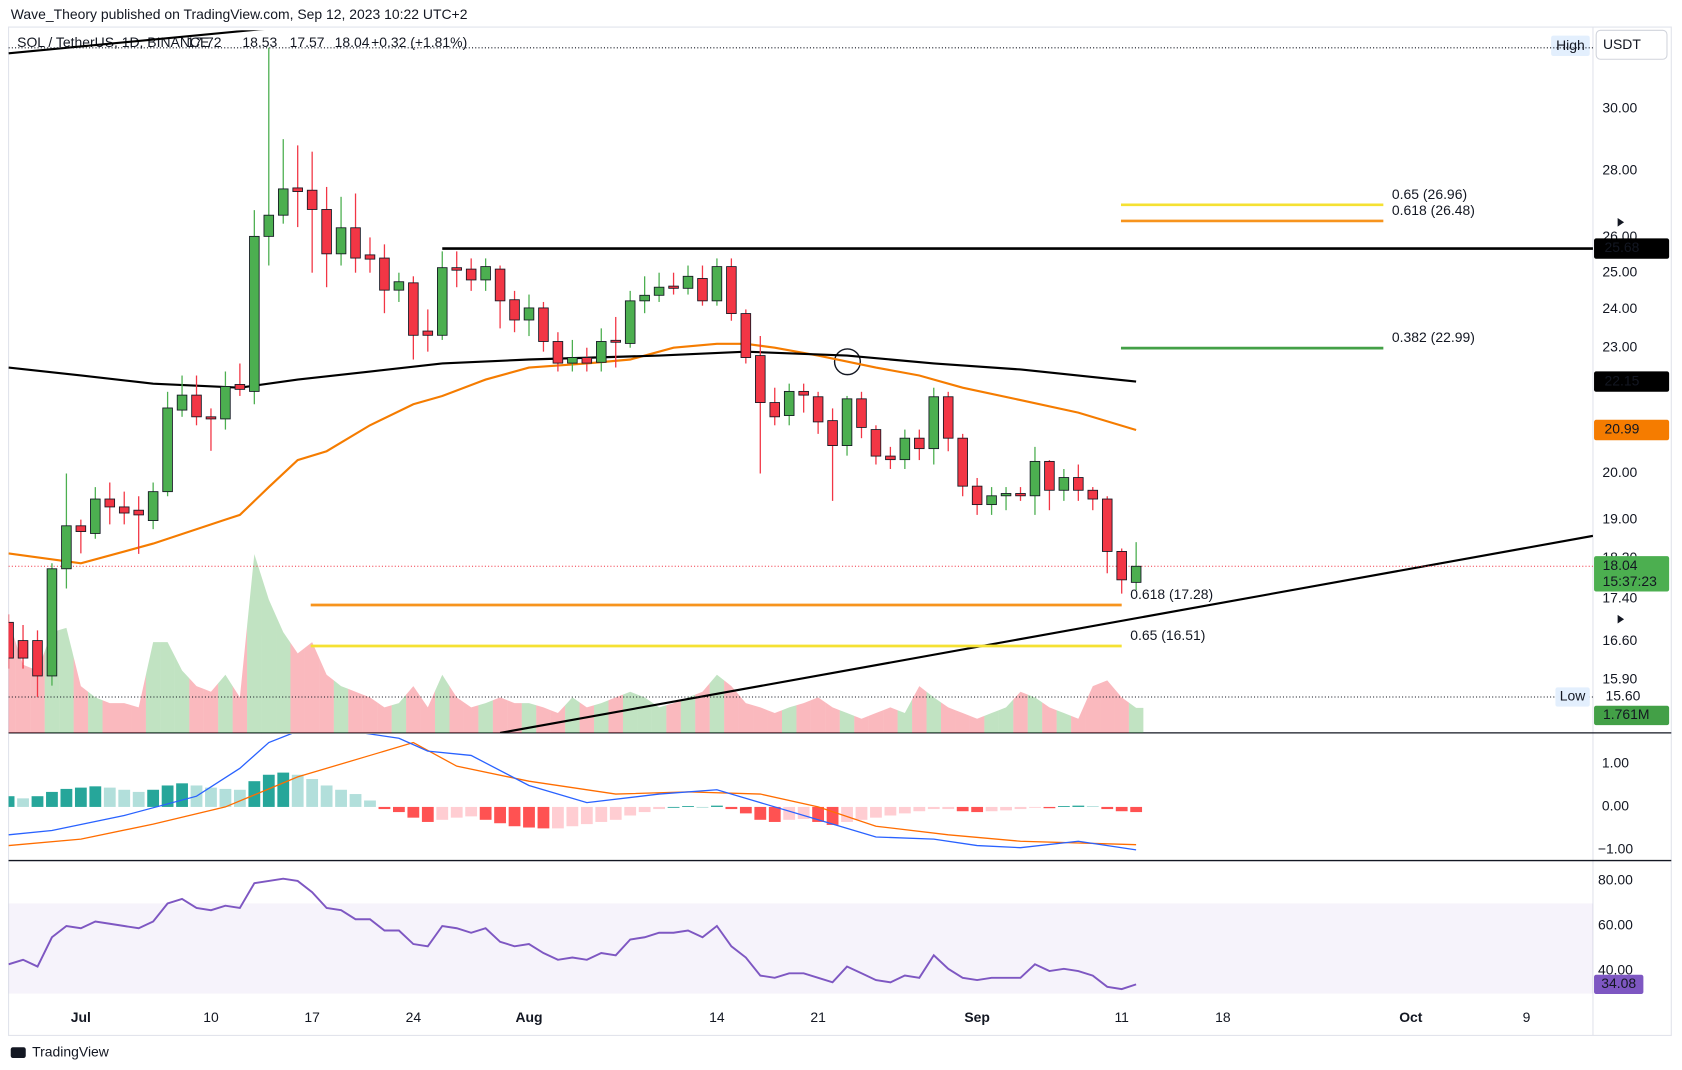  Describe the element at coordinates (1433, 210) in the screenshot. I see `level-label: 0.618 (26.48)` at that location.